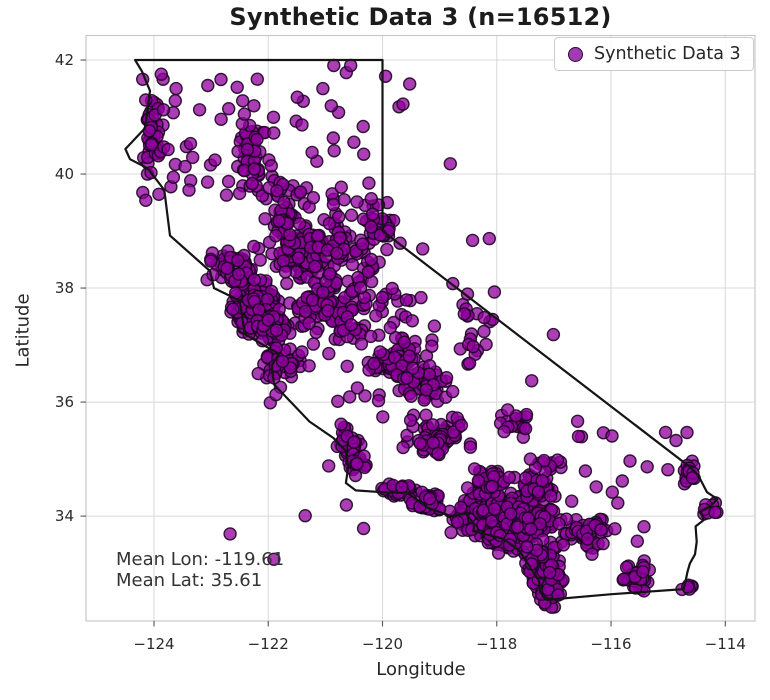 The image size is (770, 700). I want to click on x-tick-label: −124, so click(154, 644).